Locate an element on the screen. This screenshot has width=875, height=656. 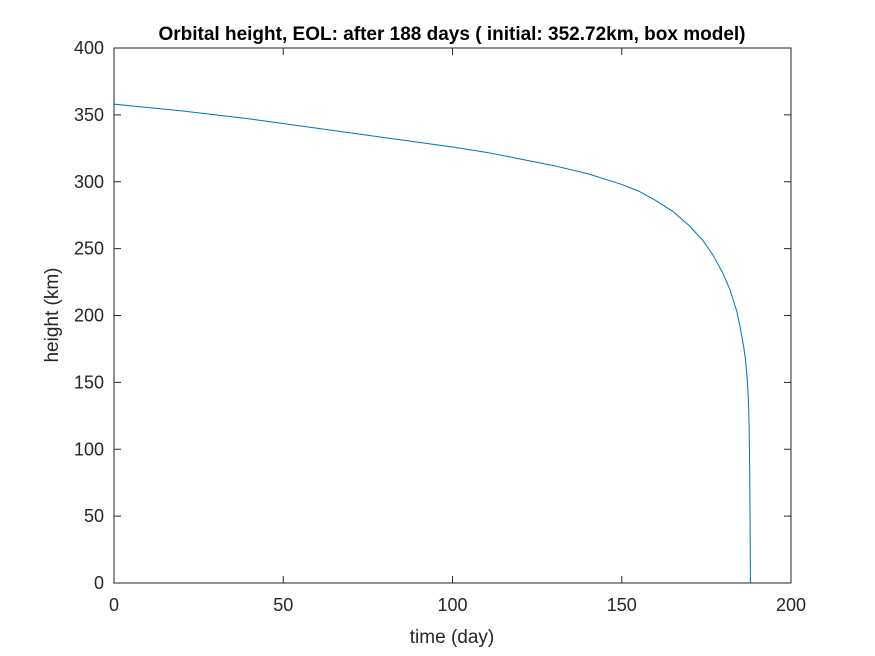
y-tick-label: 200 is located at coordinates (89, 316).